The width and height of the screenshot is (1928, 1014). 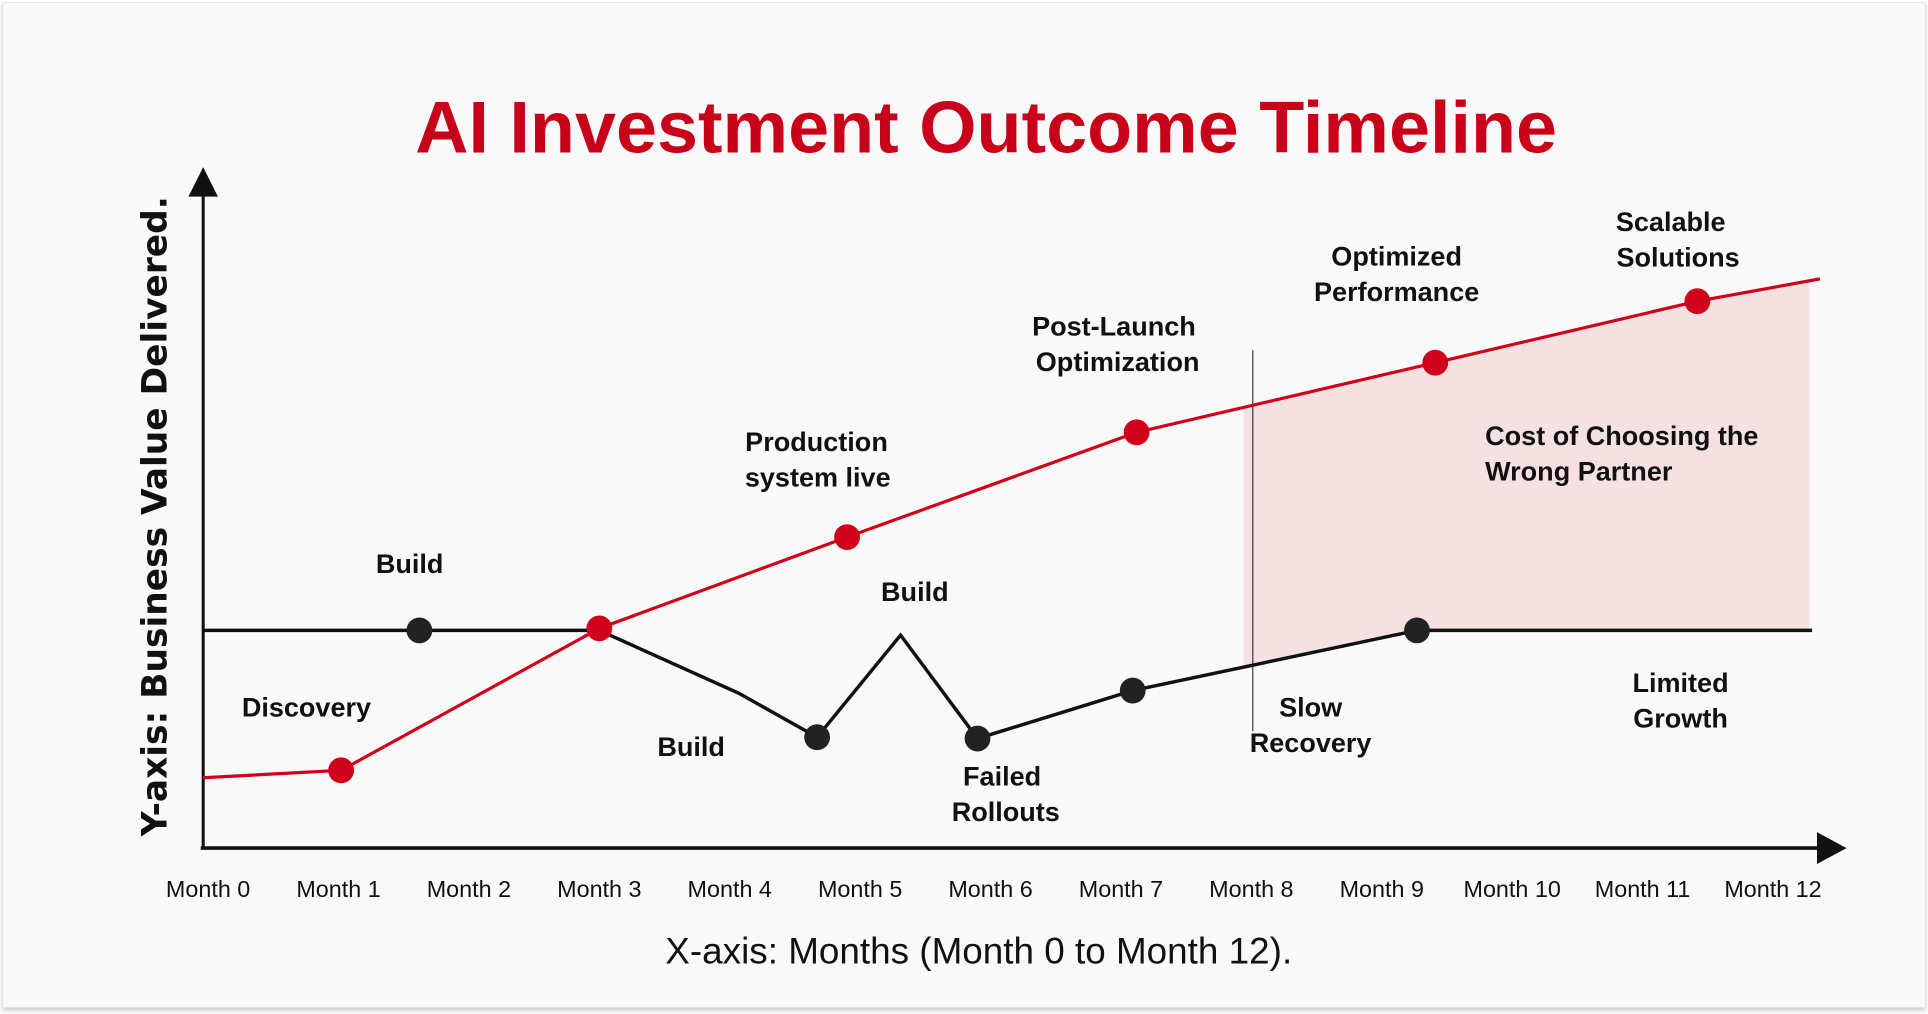 What do you see at coordinates (1671, 222) in the screenshot?
I see `annotation-scalable-line1: Scalable` at bounding box center [1671, 222].